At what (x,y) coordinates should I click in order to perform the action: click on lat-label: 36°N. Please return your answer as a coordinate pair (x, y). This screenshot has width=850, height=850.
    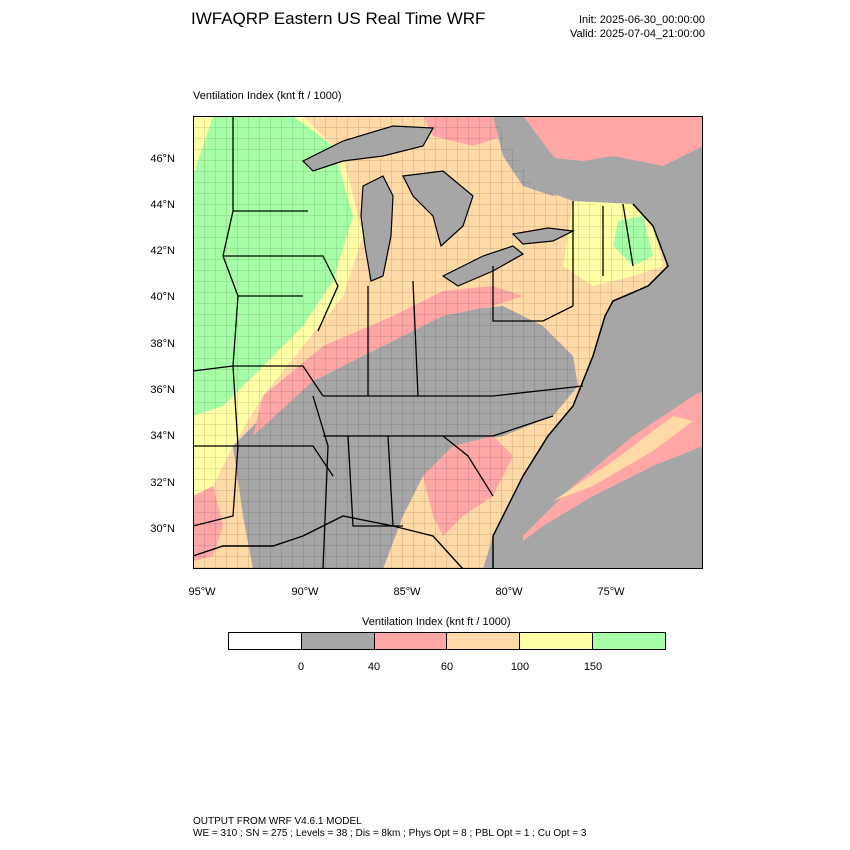
    Looking at the image, I should click on (162, 390).